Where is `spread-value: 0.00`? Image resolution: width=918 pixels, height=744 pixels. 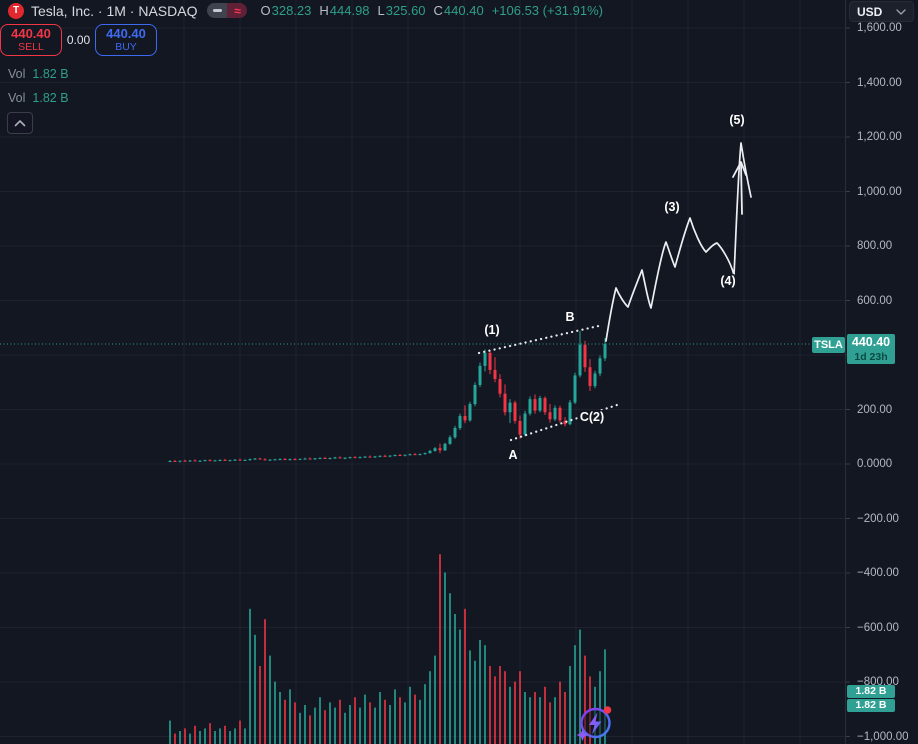
spread-value: 0.00 is located at coordinates (78, 40).